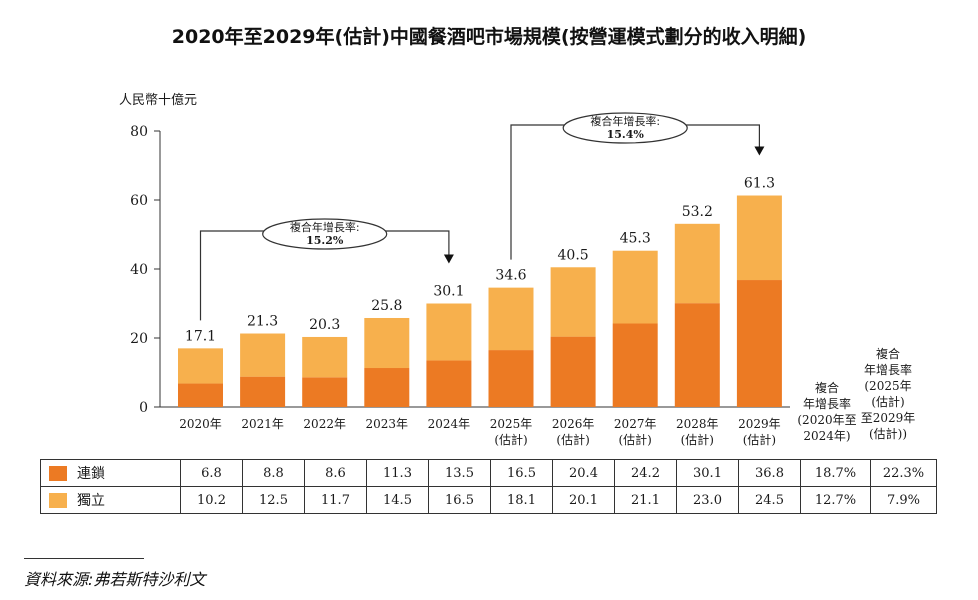  Describe the element at coordinates (200, 336) in the screenshot. I see `bar-total-label: 17.1` at that location.